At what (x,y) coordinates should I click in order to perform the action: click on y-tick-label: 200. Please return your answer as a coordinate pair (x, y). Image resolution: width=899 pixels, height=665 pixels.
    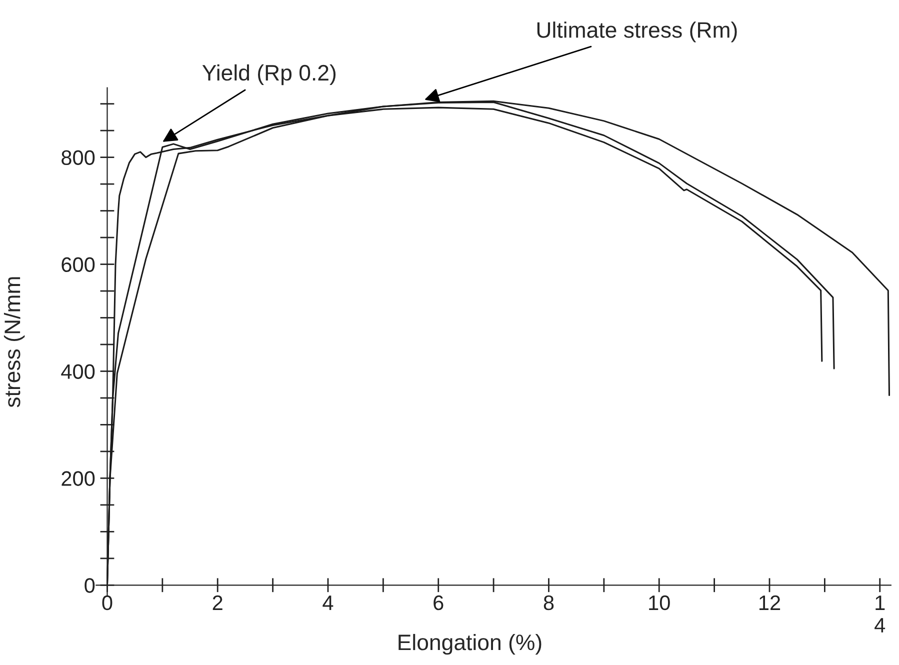
    Looking at the image, I should click on (78, 478).